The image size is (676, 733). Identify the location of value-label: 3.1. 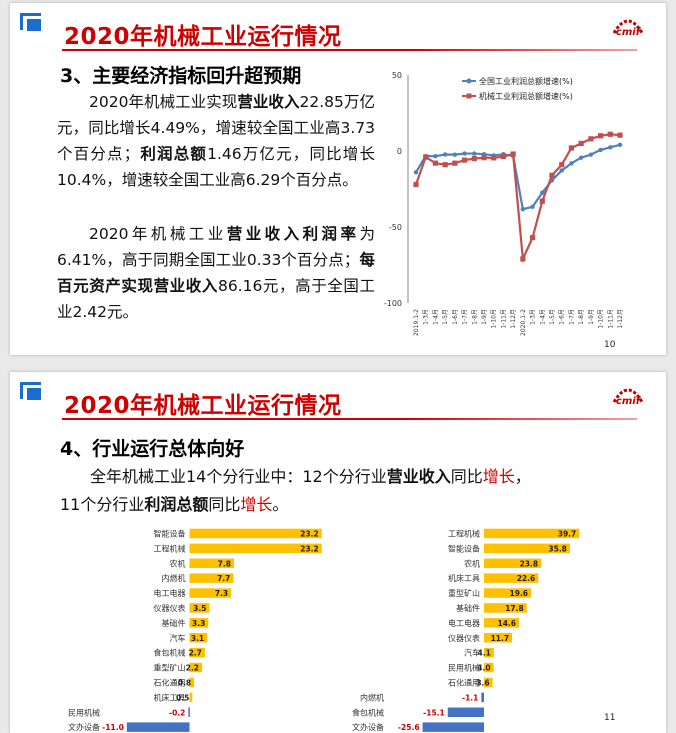
(197, 638).